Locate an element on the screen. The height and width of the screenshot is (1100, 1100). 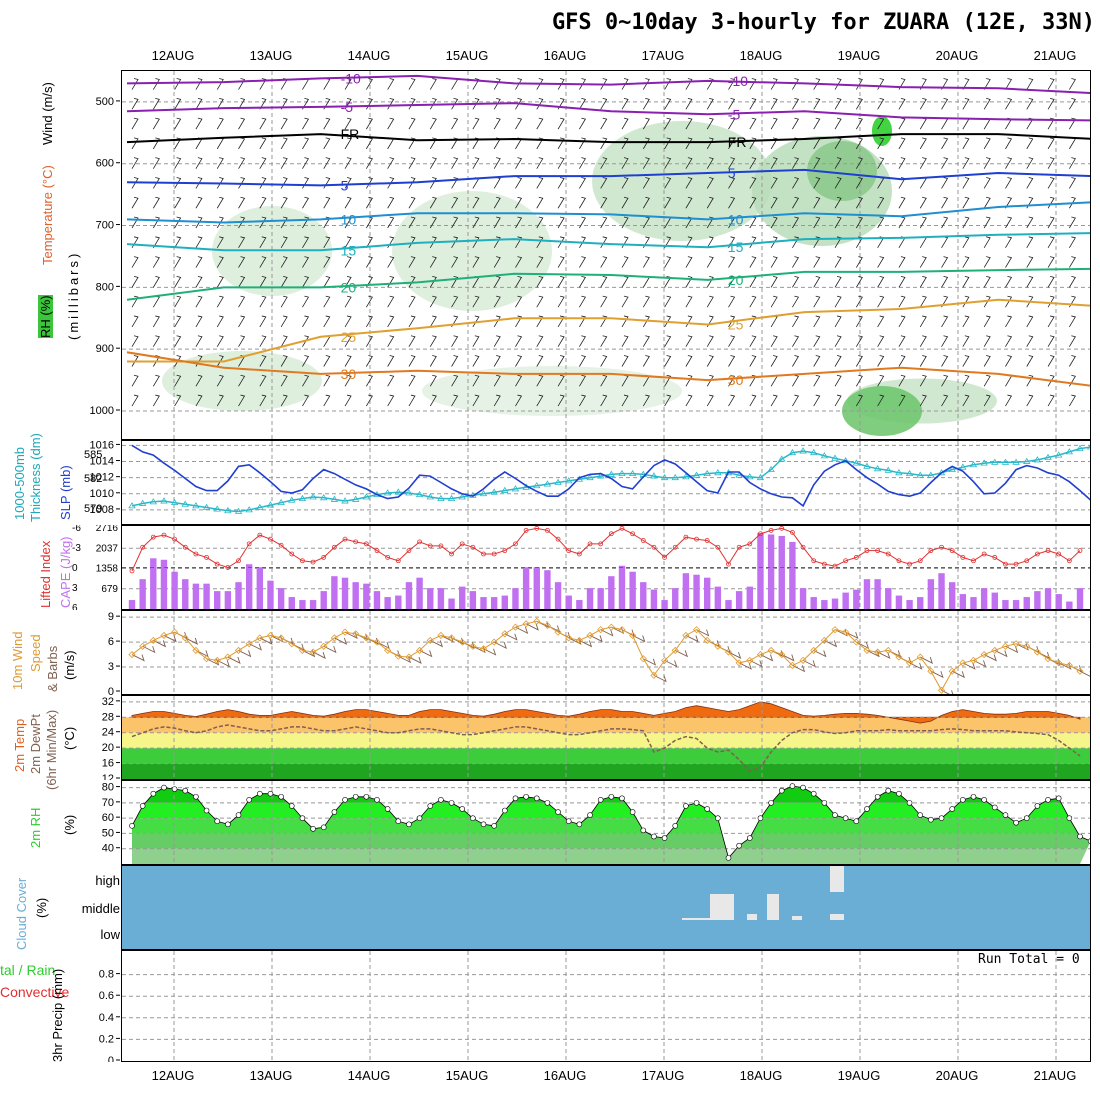
y-tick-label: 700 is located at coordinates (105, 226).